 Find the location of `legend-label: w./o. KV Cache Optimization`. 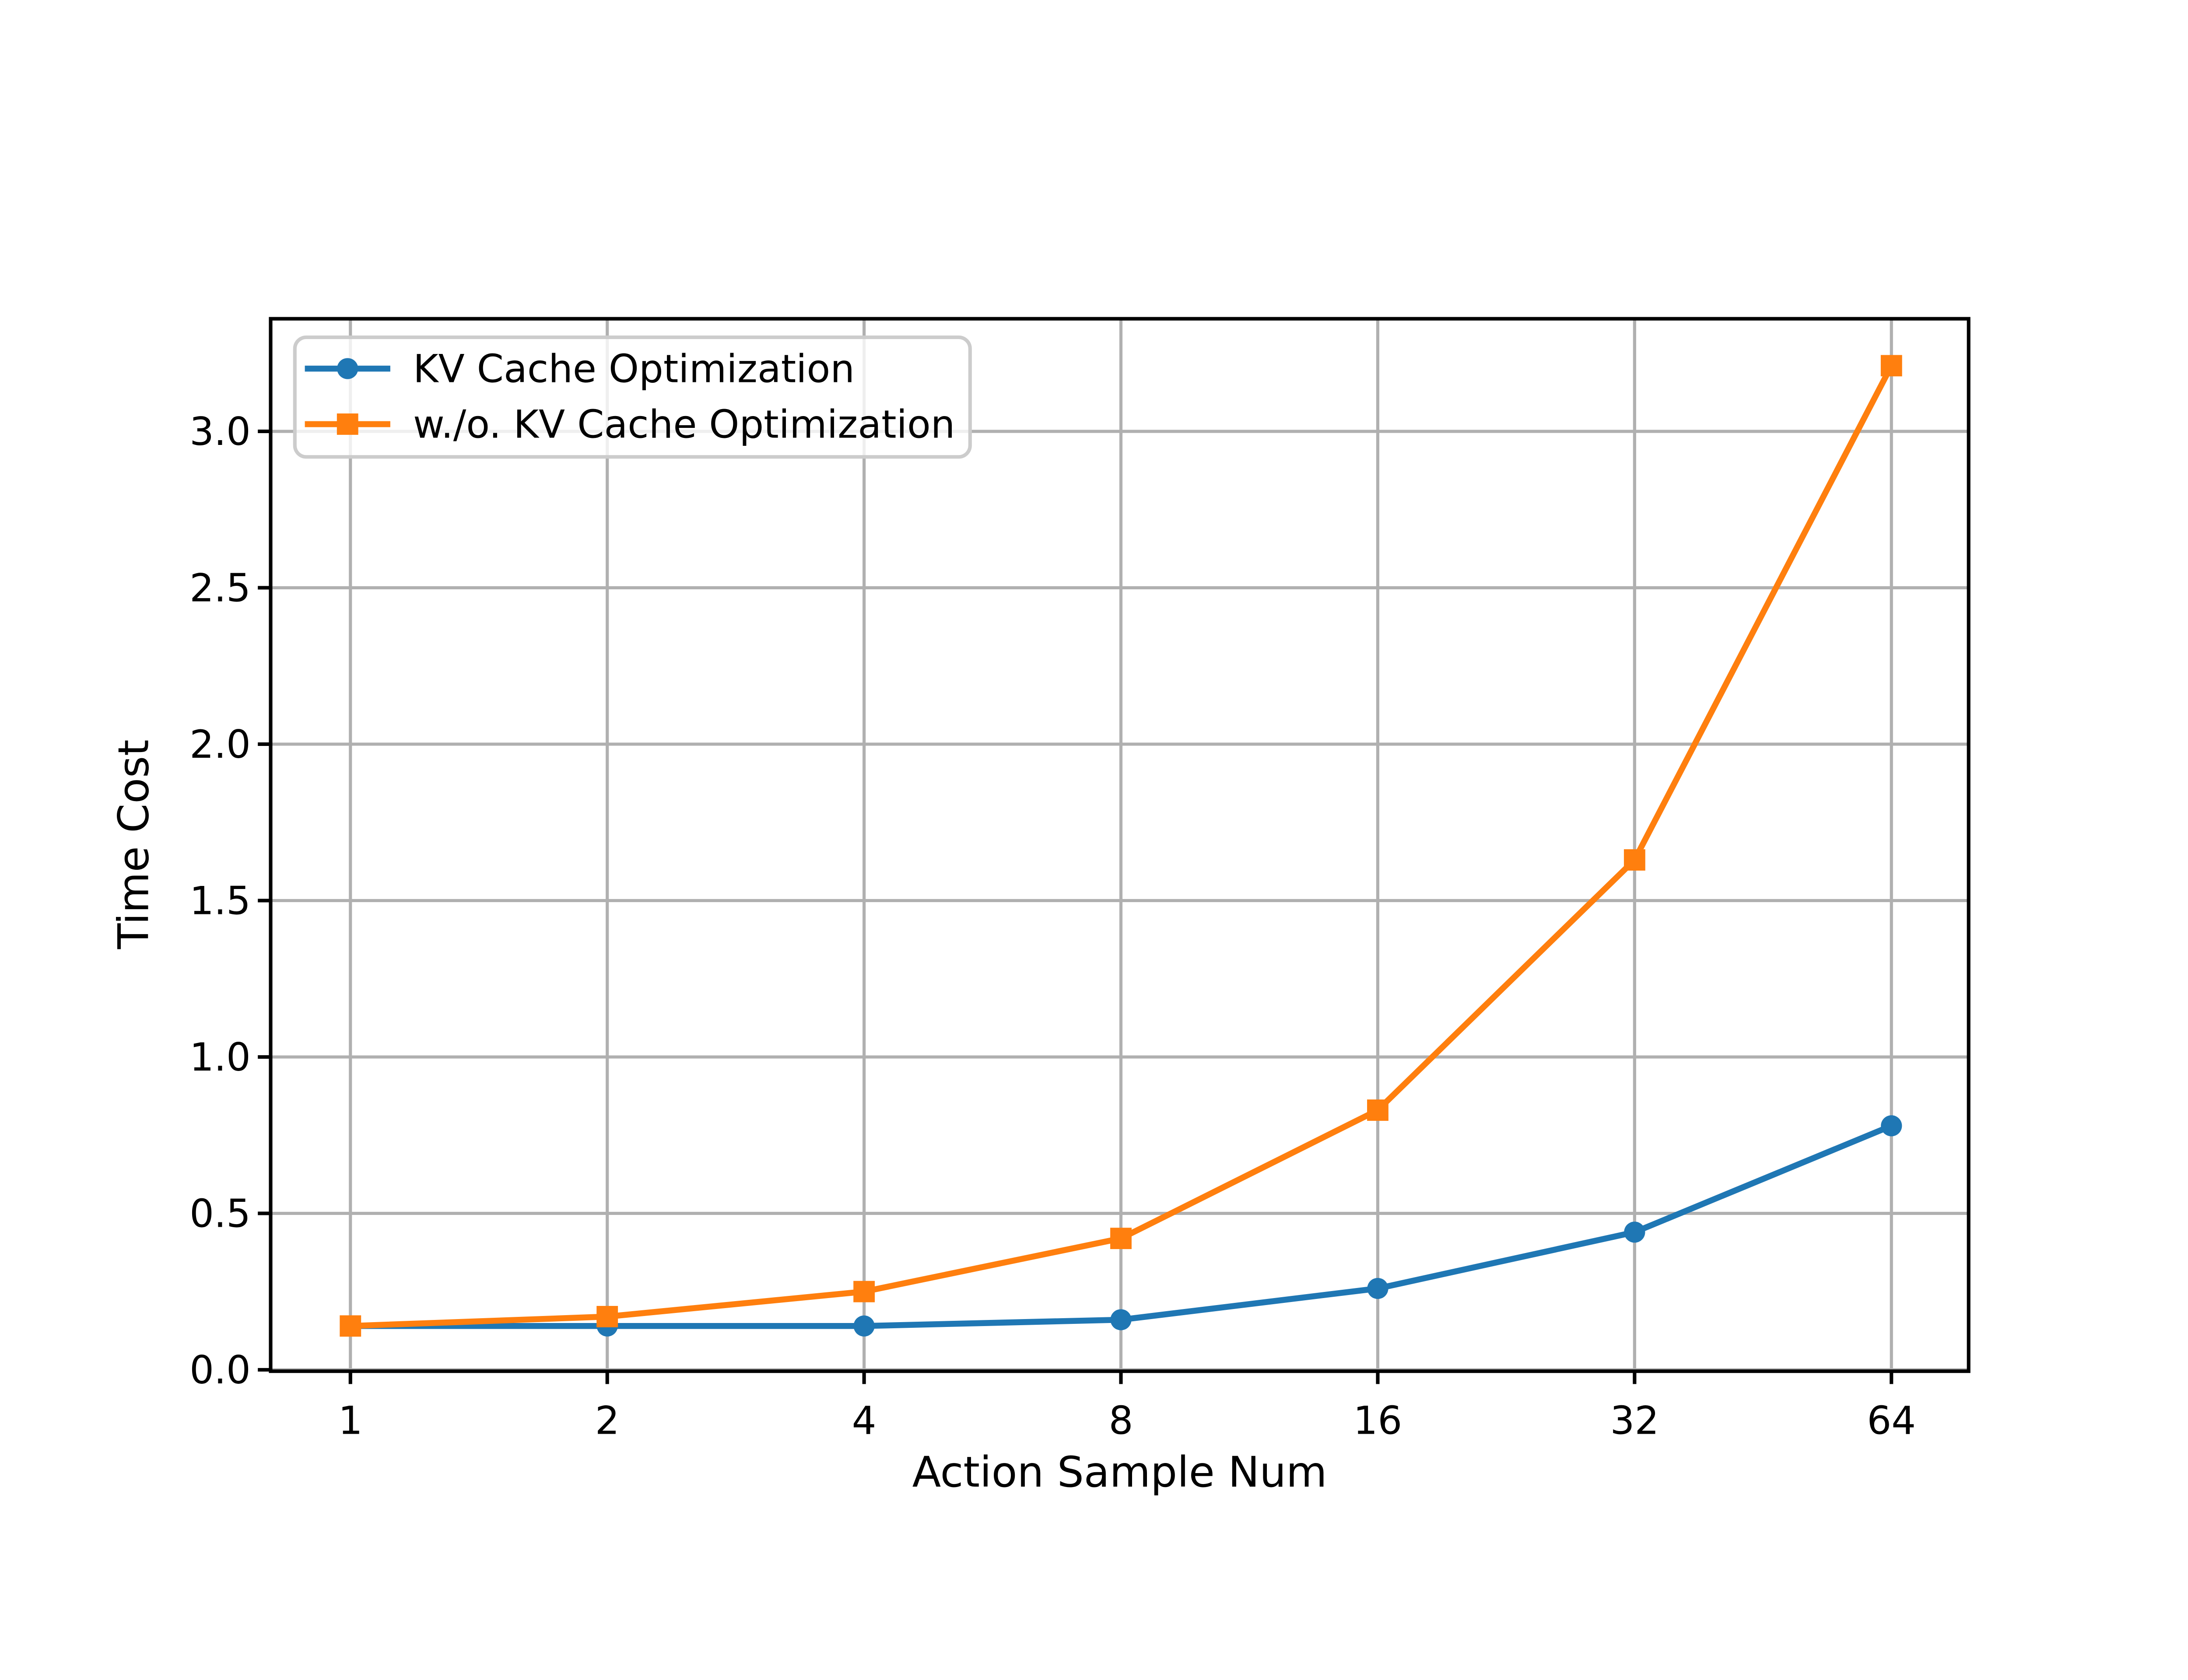

legend-label: w./o. KV Cache Optimization is located at coordinates (684, 424).